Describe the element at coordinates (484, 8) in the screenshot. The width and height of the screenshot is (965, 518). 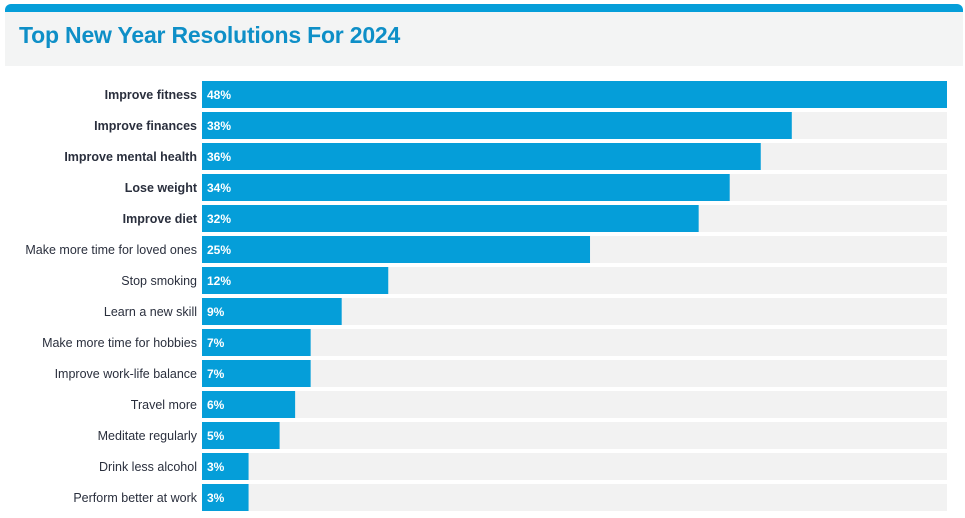
I see `top-accent-stripe` at that location.